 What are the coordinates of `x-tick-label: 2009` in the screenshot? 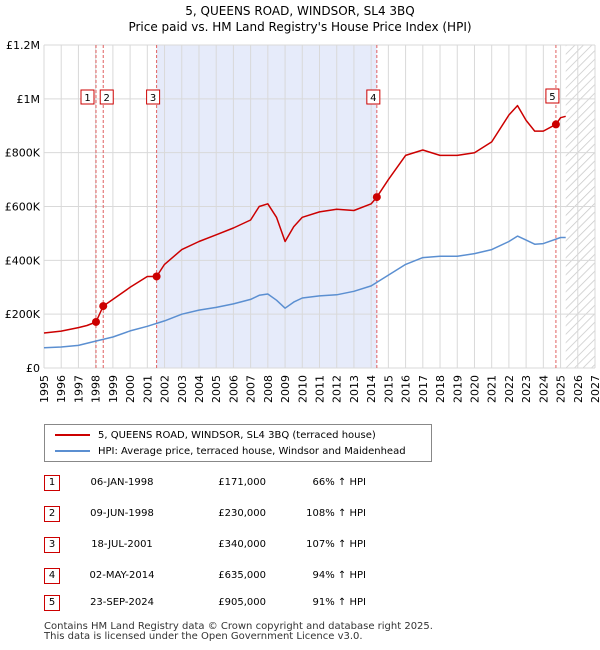 It's located at (285, 389).